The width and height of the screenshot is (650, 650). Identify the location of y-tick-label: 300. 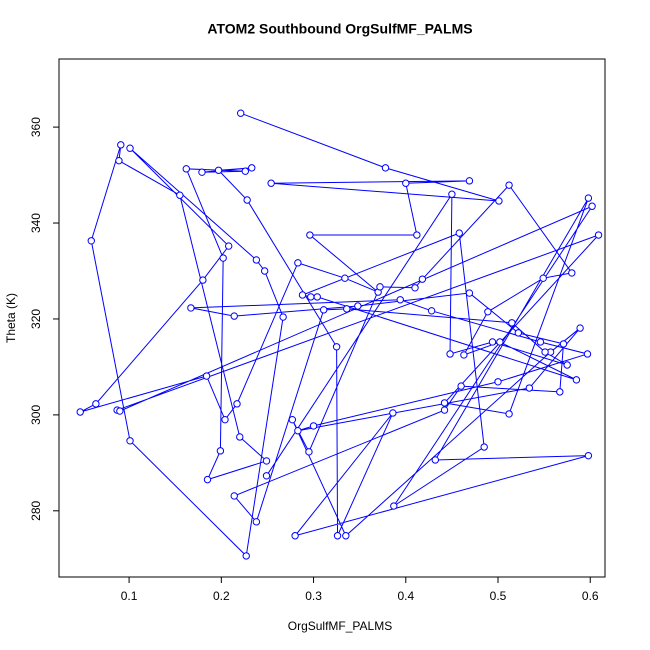
(36, 415).